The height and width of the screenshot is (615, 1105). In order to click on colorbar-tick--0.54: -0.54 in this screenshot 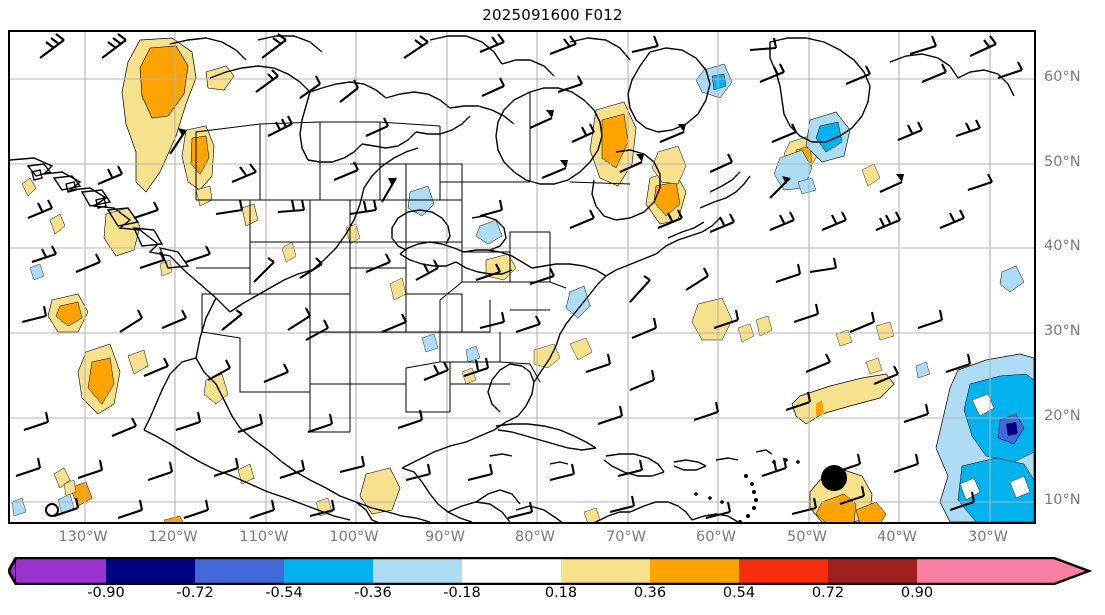, I will do `click(284, 593)`.